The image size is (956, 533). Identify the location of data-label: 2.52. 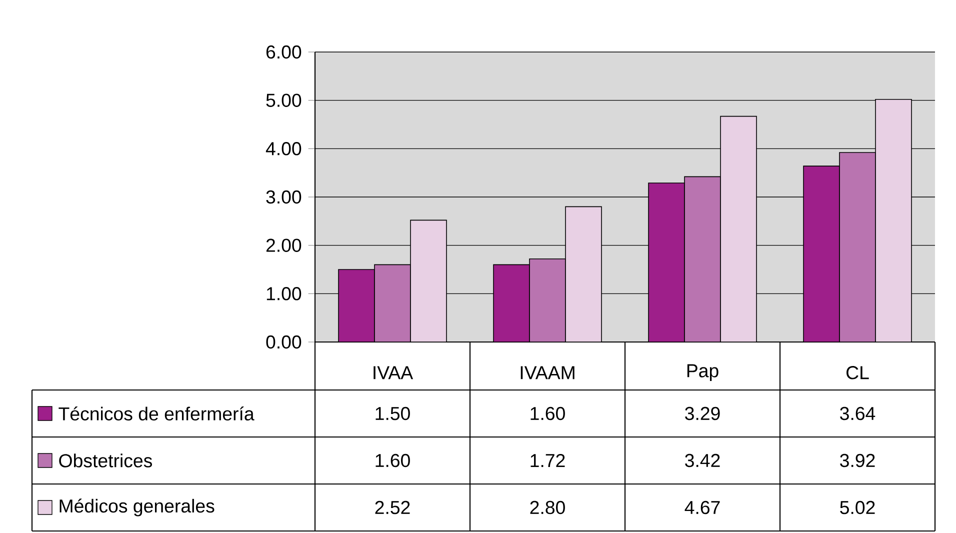
(392, 507).